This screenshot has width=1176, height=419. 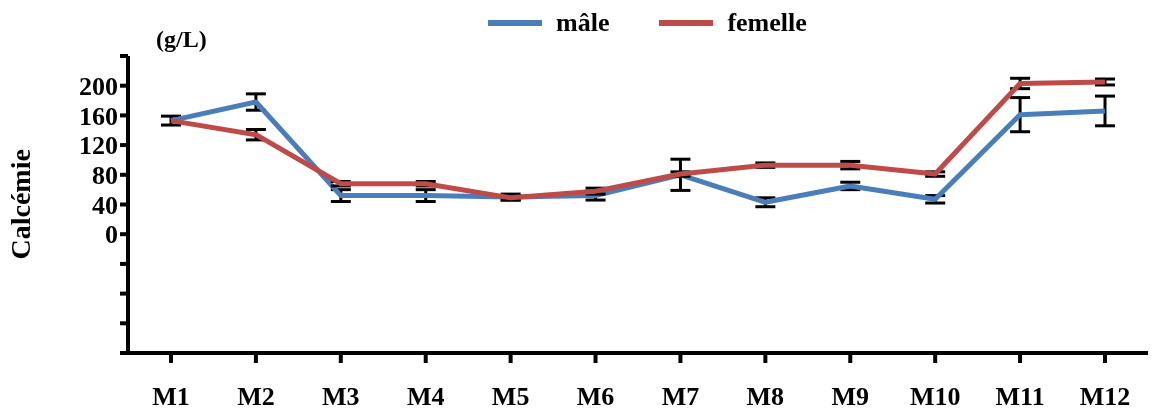 I want to click on y-tick-label: 200, so click(x=98, y=86).